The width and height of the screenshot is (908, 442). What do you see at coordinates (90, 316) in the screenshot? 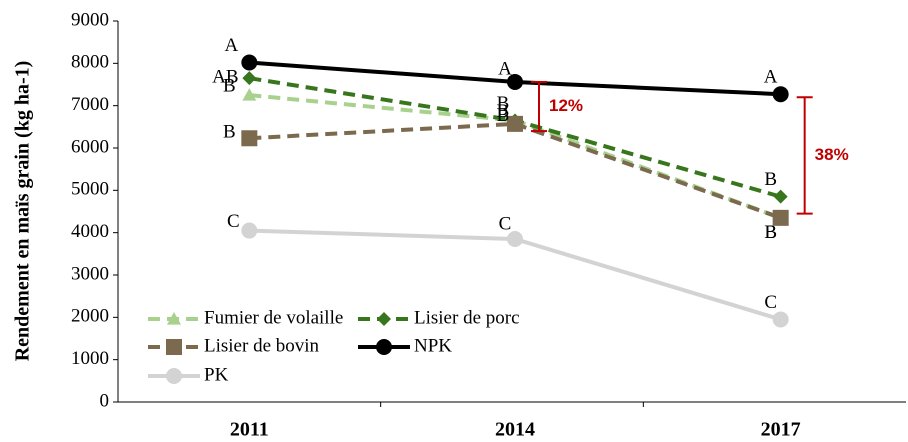
I see `y-tick-label: 2000` at bounding box center [90, 316].